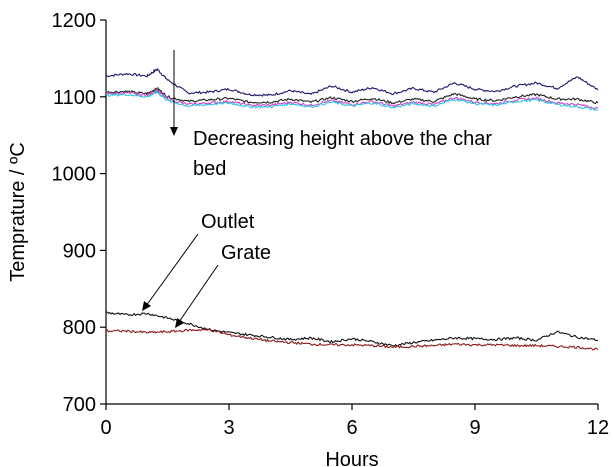 This screenshot has width=613, height=467. What do you see at coordinates (246, 253) in the screenshot?
I see `annotation-grate: Grate` at bounding box center [246, 253].